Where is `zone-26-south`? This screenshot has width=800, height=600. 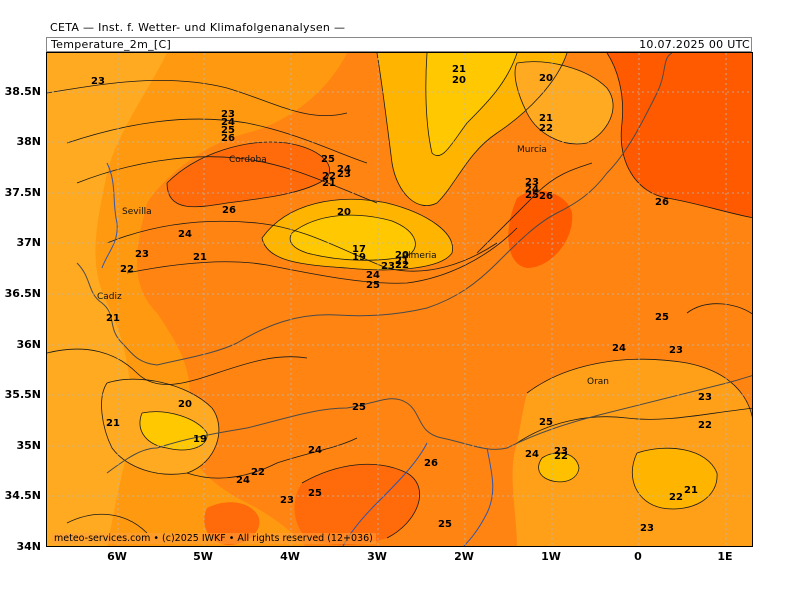 zone-26-south is located at coordinates (357, 504).